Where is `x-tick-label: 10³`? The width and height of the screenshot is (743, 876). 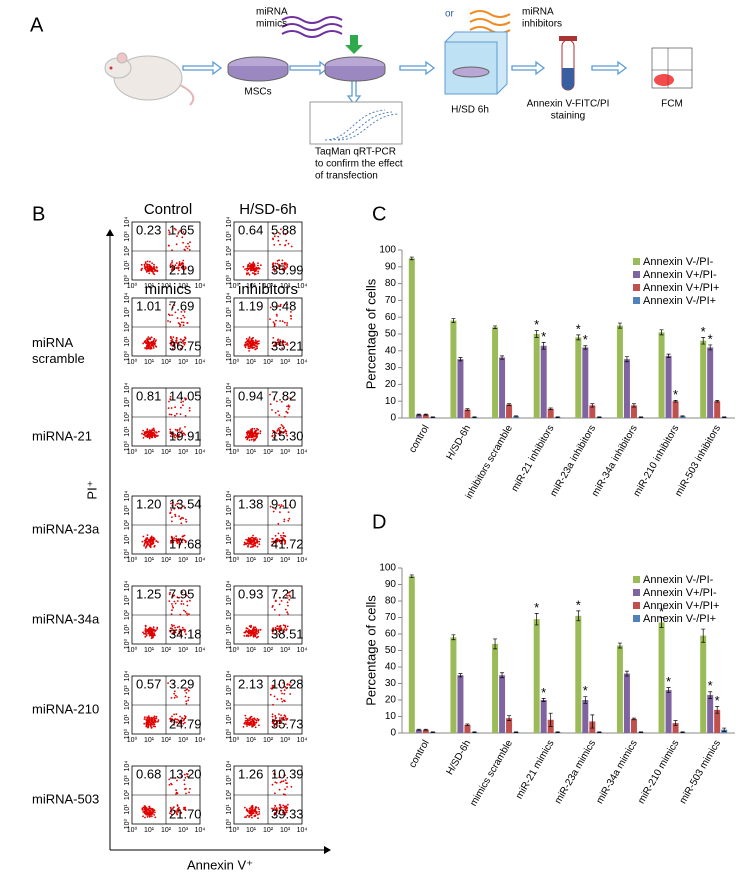
x-tick-label: 10³ is located at coordinates (285, 830).